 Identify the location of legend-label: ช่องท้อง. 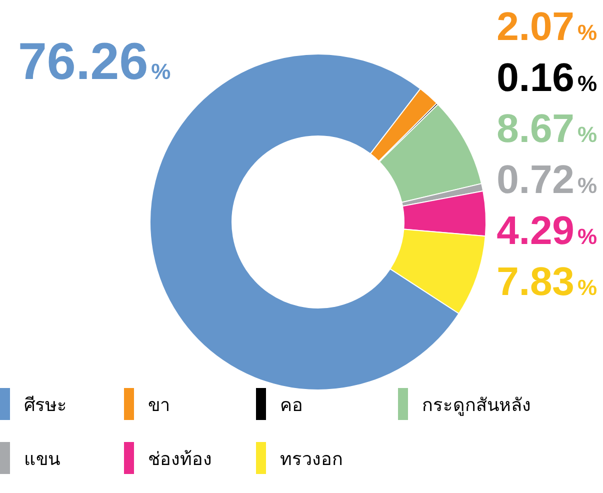
(180, 460).